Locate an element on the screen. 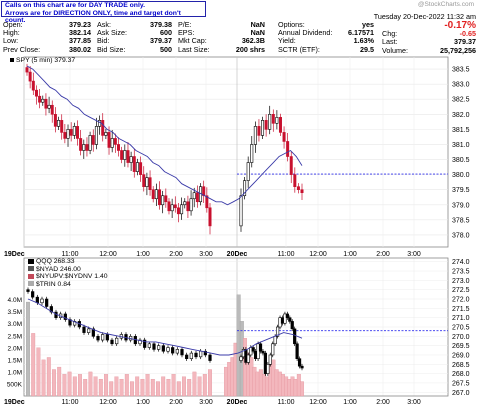 The height and width of the screenshot is (406, 480). quote-row: -0.17% is located at coordinates (429, 25).